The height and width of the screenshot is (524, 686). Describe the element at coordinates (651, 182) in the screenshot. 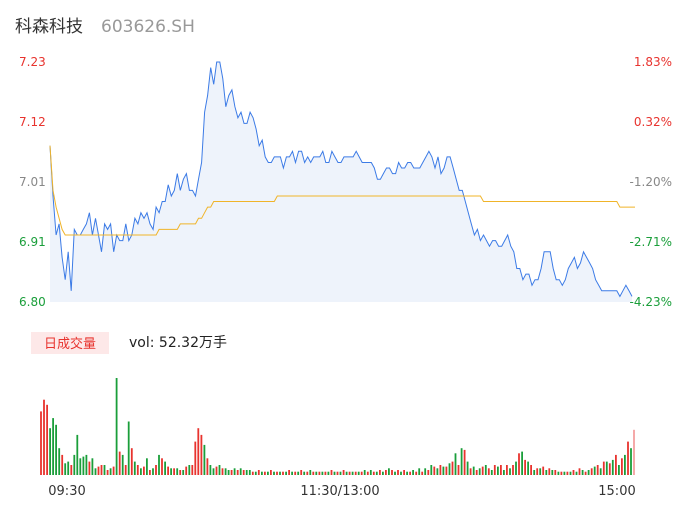

I see `pct-axis-labels: 1.83% 0.32% -1.20% -2.71% -4.23%` at that location.